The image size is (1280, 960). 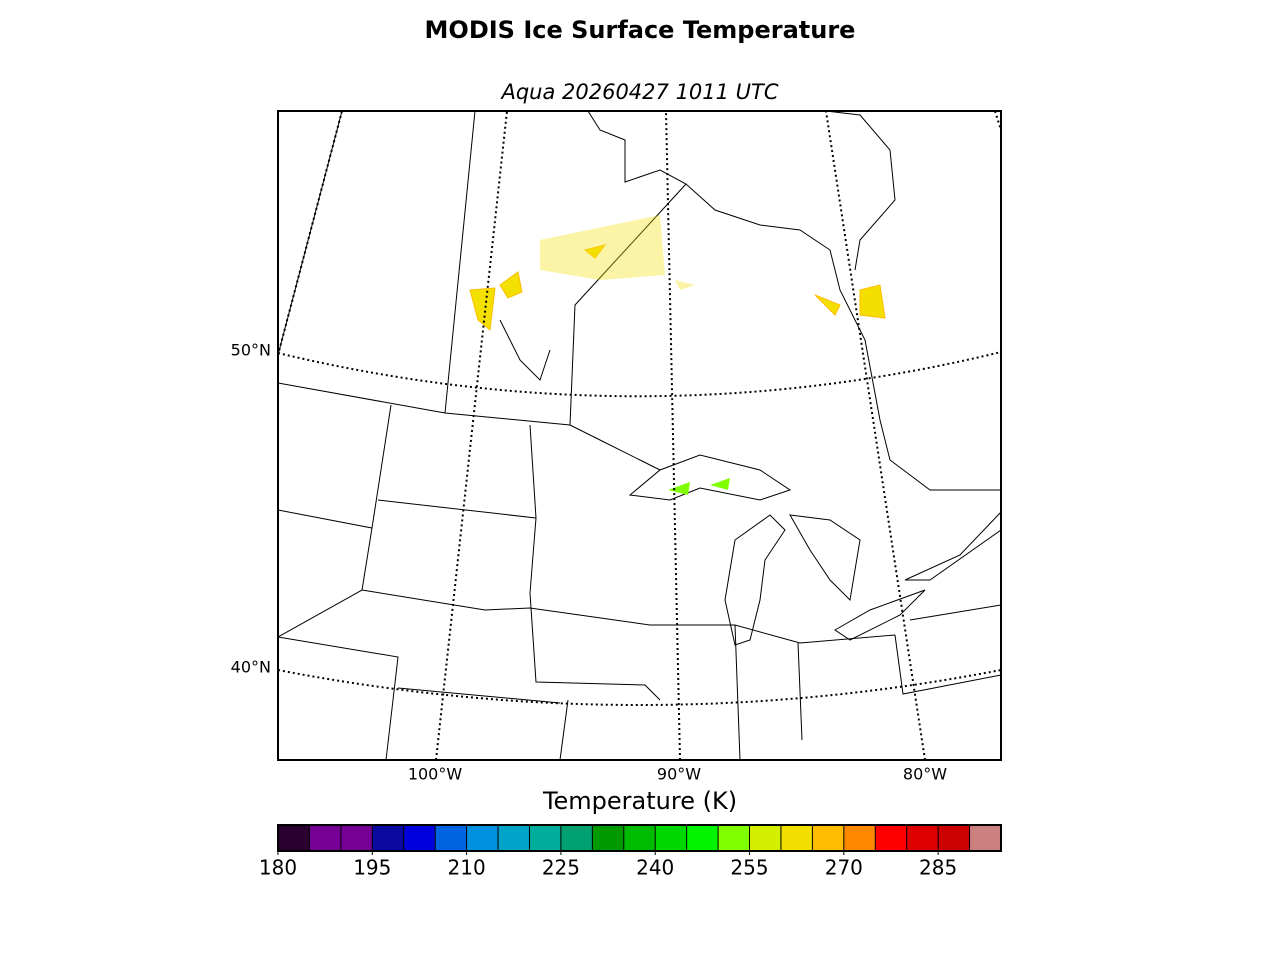 What do you see at coordinates (814, 550) in the screenshot?
I see `great-lakes` at bounding box center [814, 550].